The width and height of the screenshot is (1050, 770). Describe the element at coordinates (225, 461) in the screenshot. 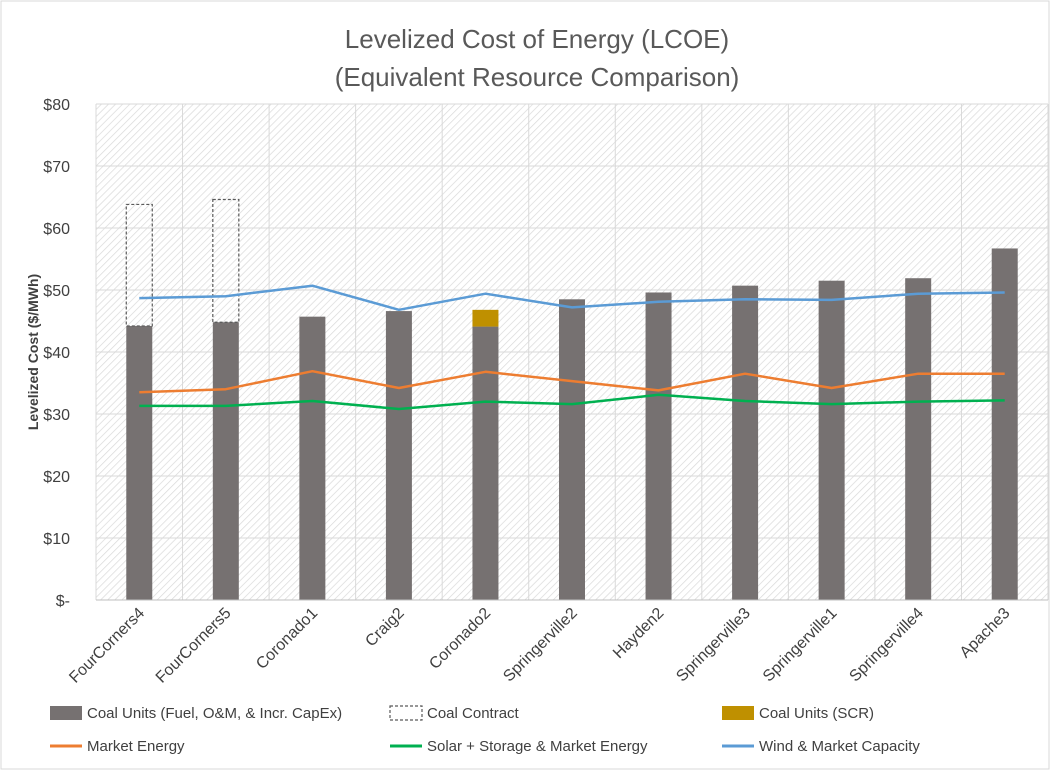

I see `bar-coal-units-fuel-o-m-incr-capex-fourcorners5` at that location.